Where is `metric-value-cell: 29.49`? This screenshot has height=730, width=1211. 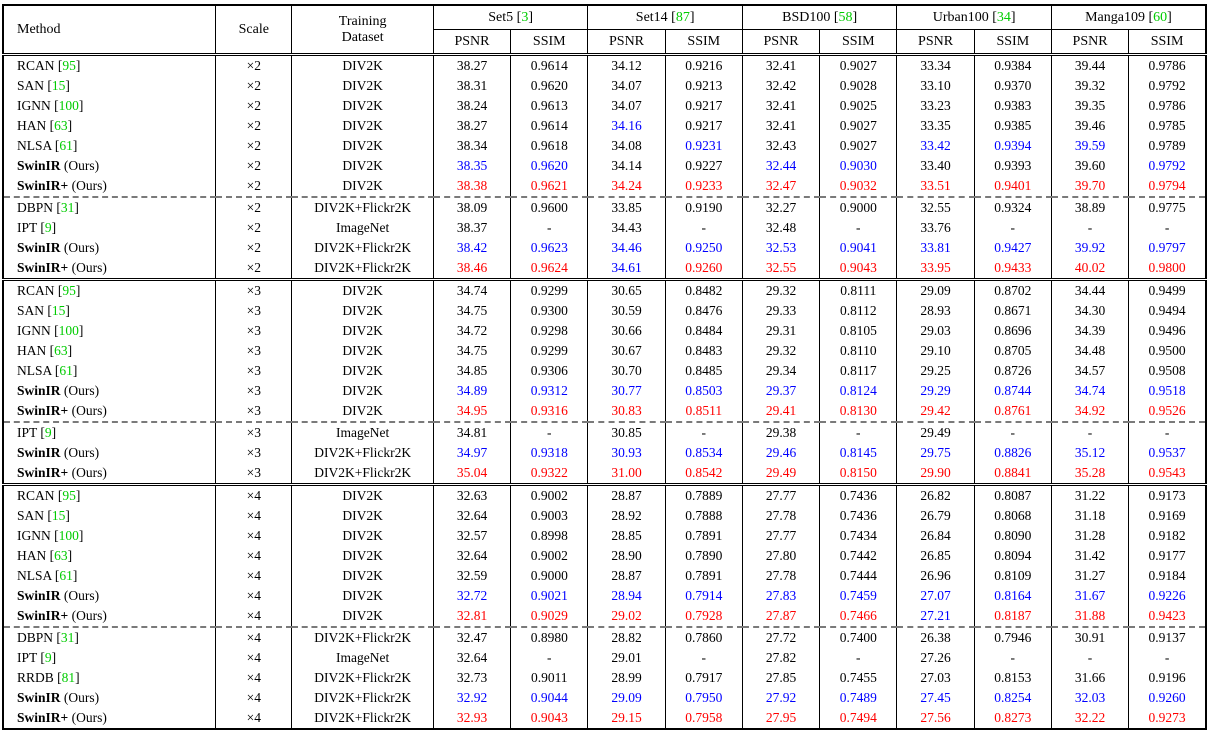
metric-value-cell: 29.49 is located at coordinates (935, 432).